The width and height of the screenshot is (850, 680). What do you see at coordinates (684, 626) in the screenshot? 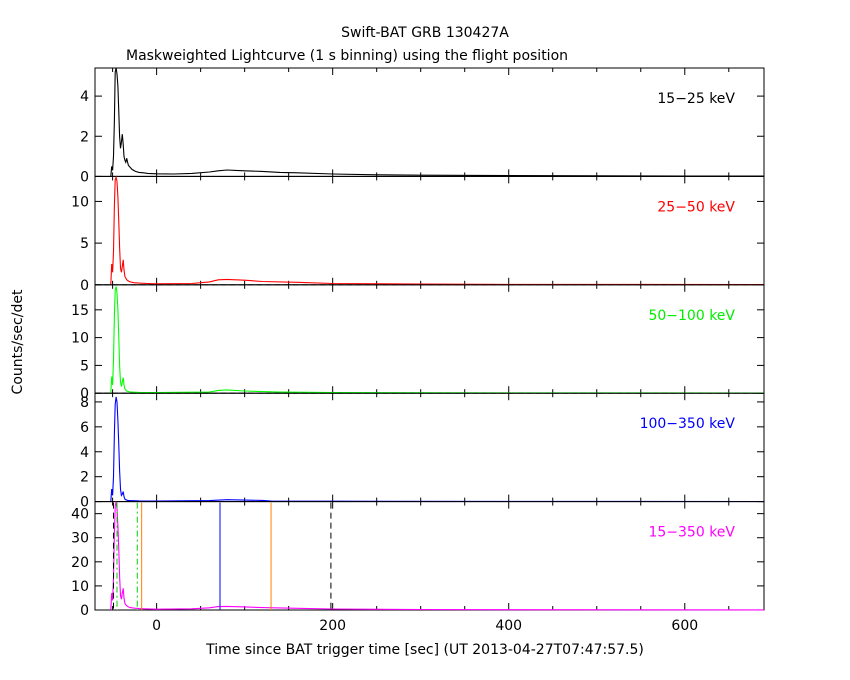
I see `x-tick-label: 600` at bounding box center [684, 626].